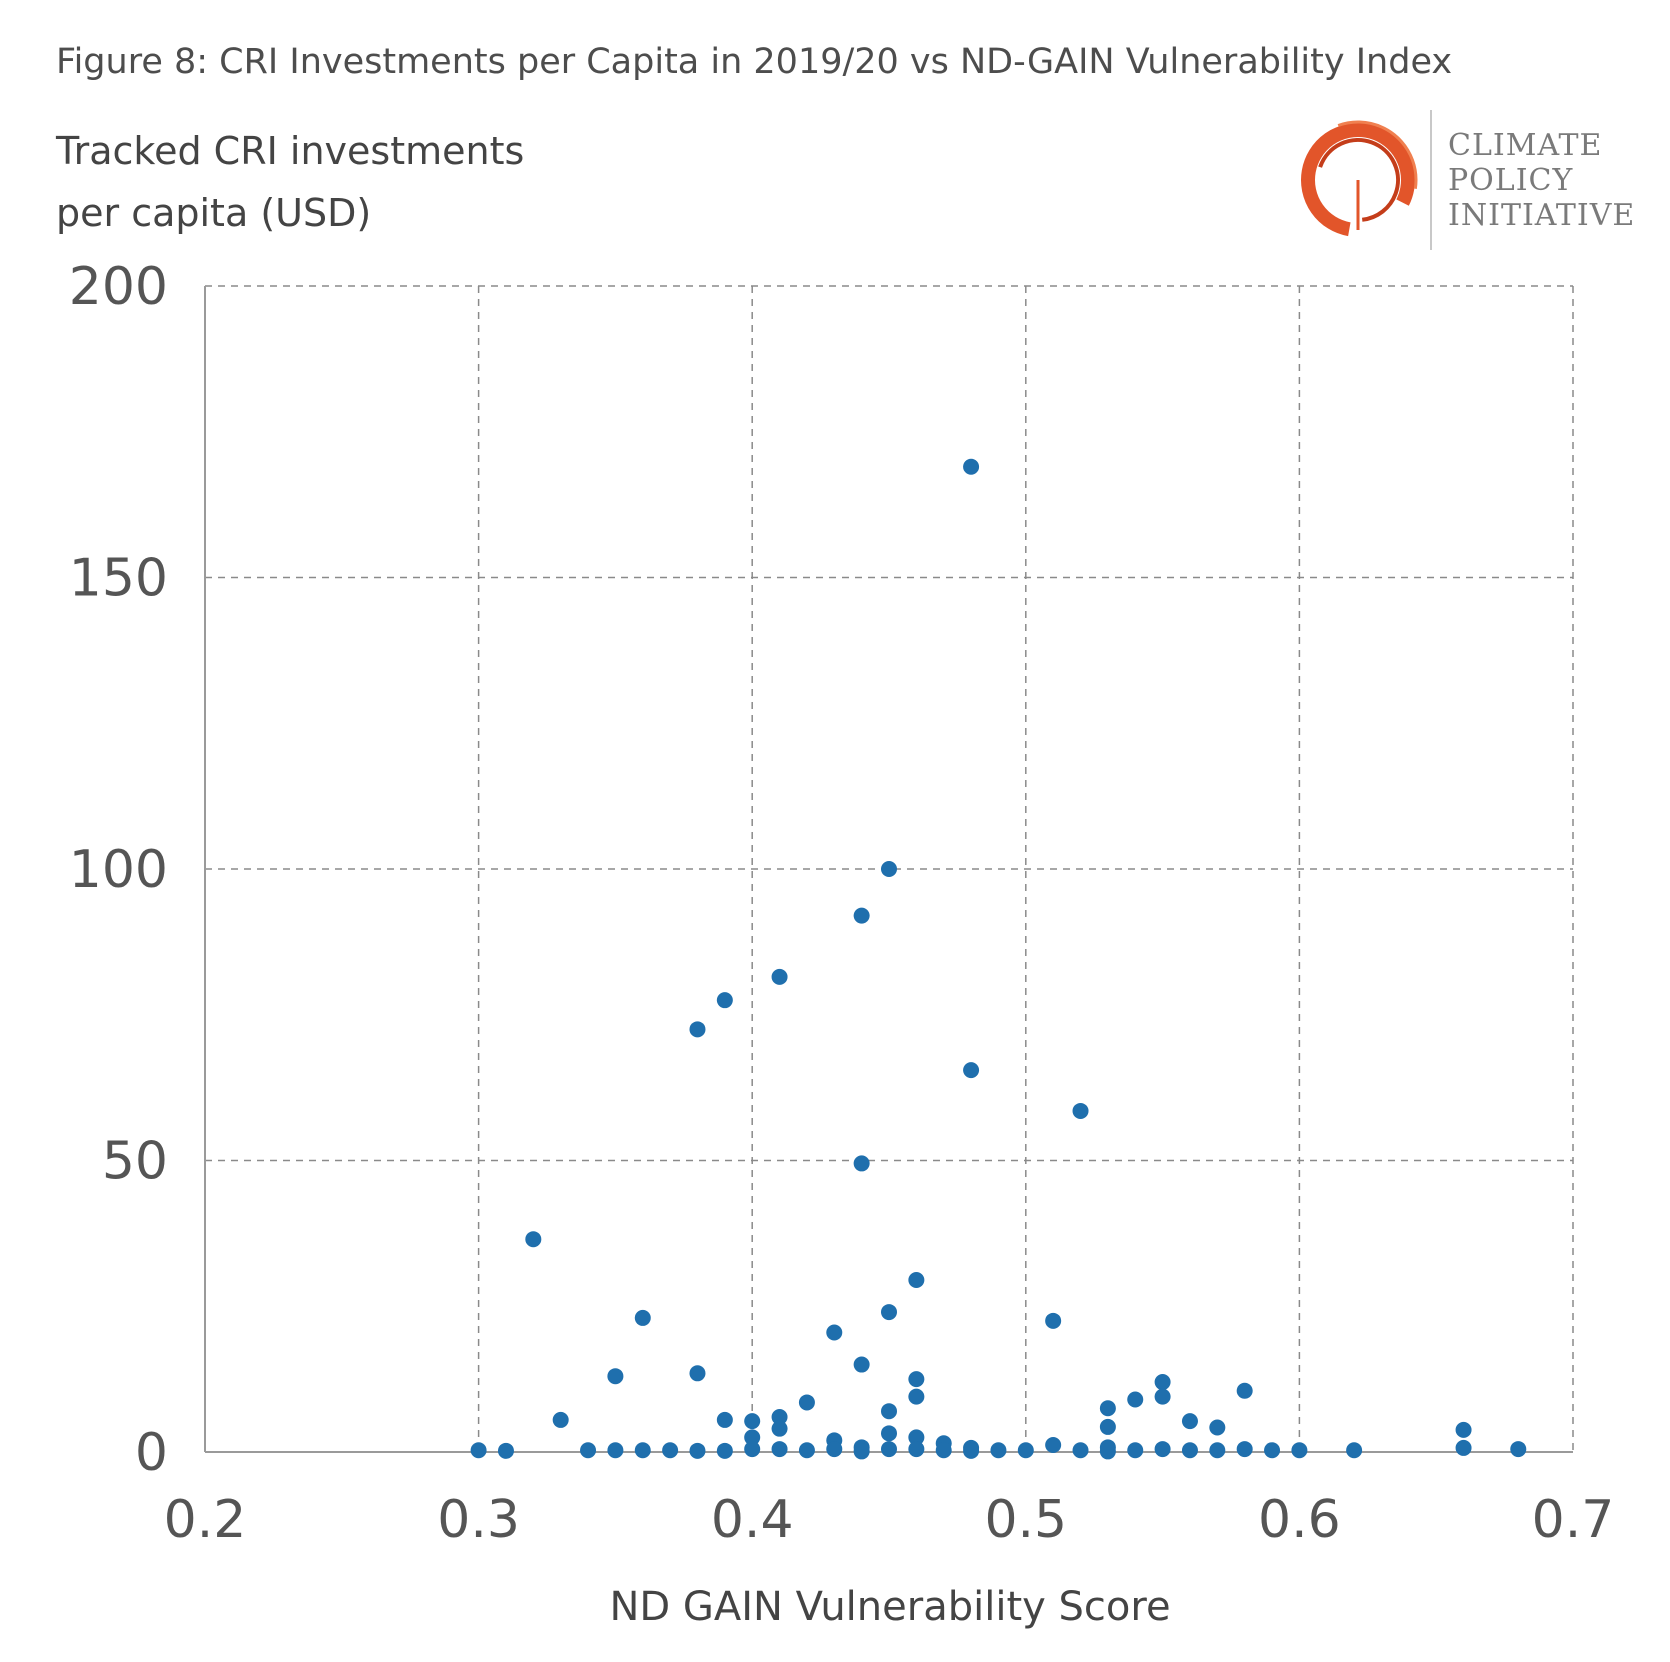 The image size is (1670, 1662). I want to click on x-tick-label: 0.4, so click(752, 1520).